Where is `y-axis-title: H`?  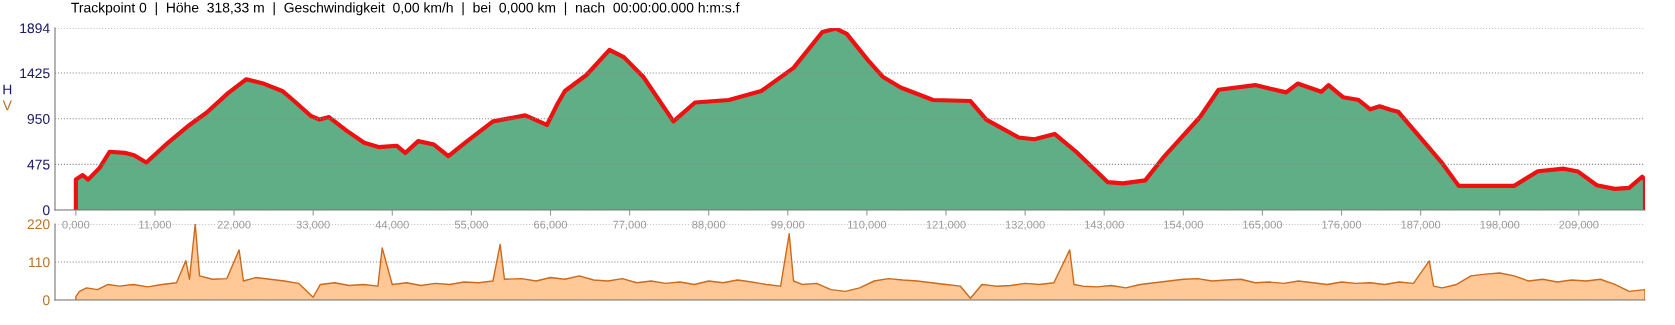 y-axis-title: H is located at coordinates (7, 89).